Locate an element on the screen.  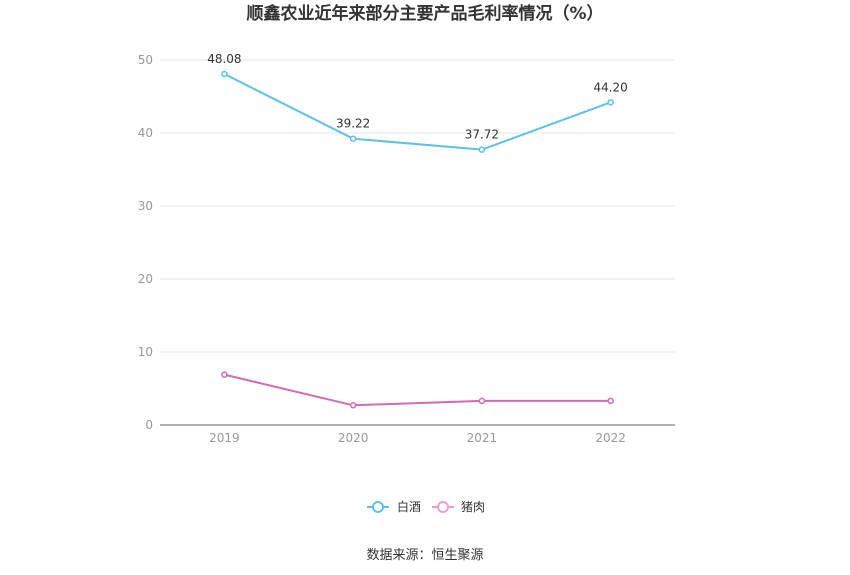
legend: 白酒 猪肉 is located at coordinates (426, 506).